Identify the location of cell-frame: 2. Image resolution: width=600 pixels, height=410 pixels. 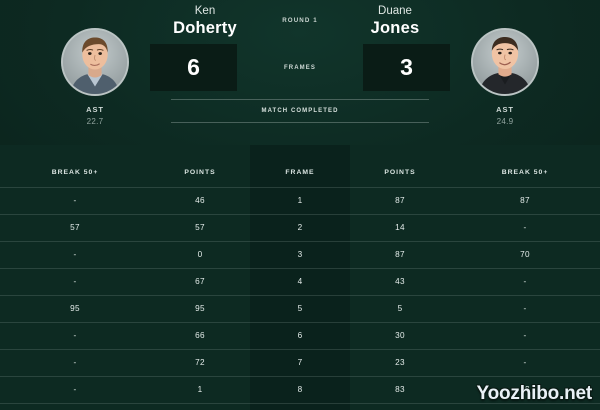
(300, 228).